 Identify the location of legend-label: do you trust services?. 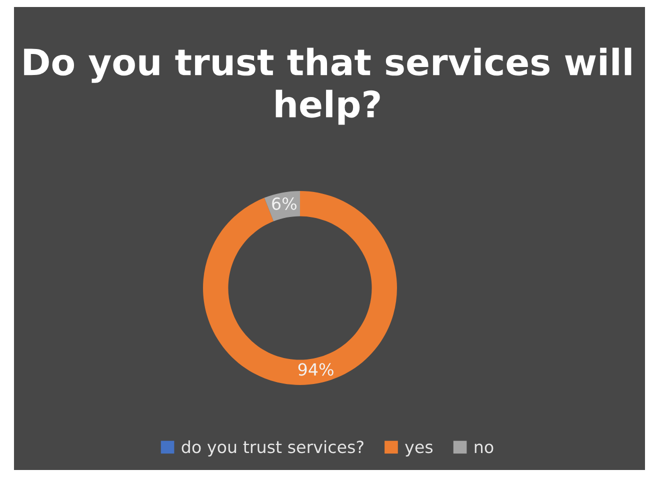
(273, 448).